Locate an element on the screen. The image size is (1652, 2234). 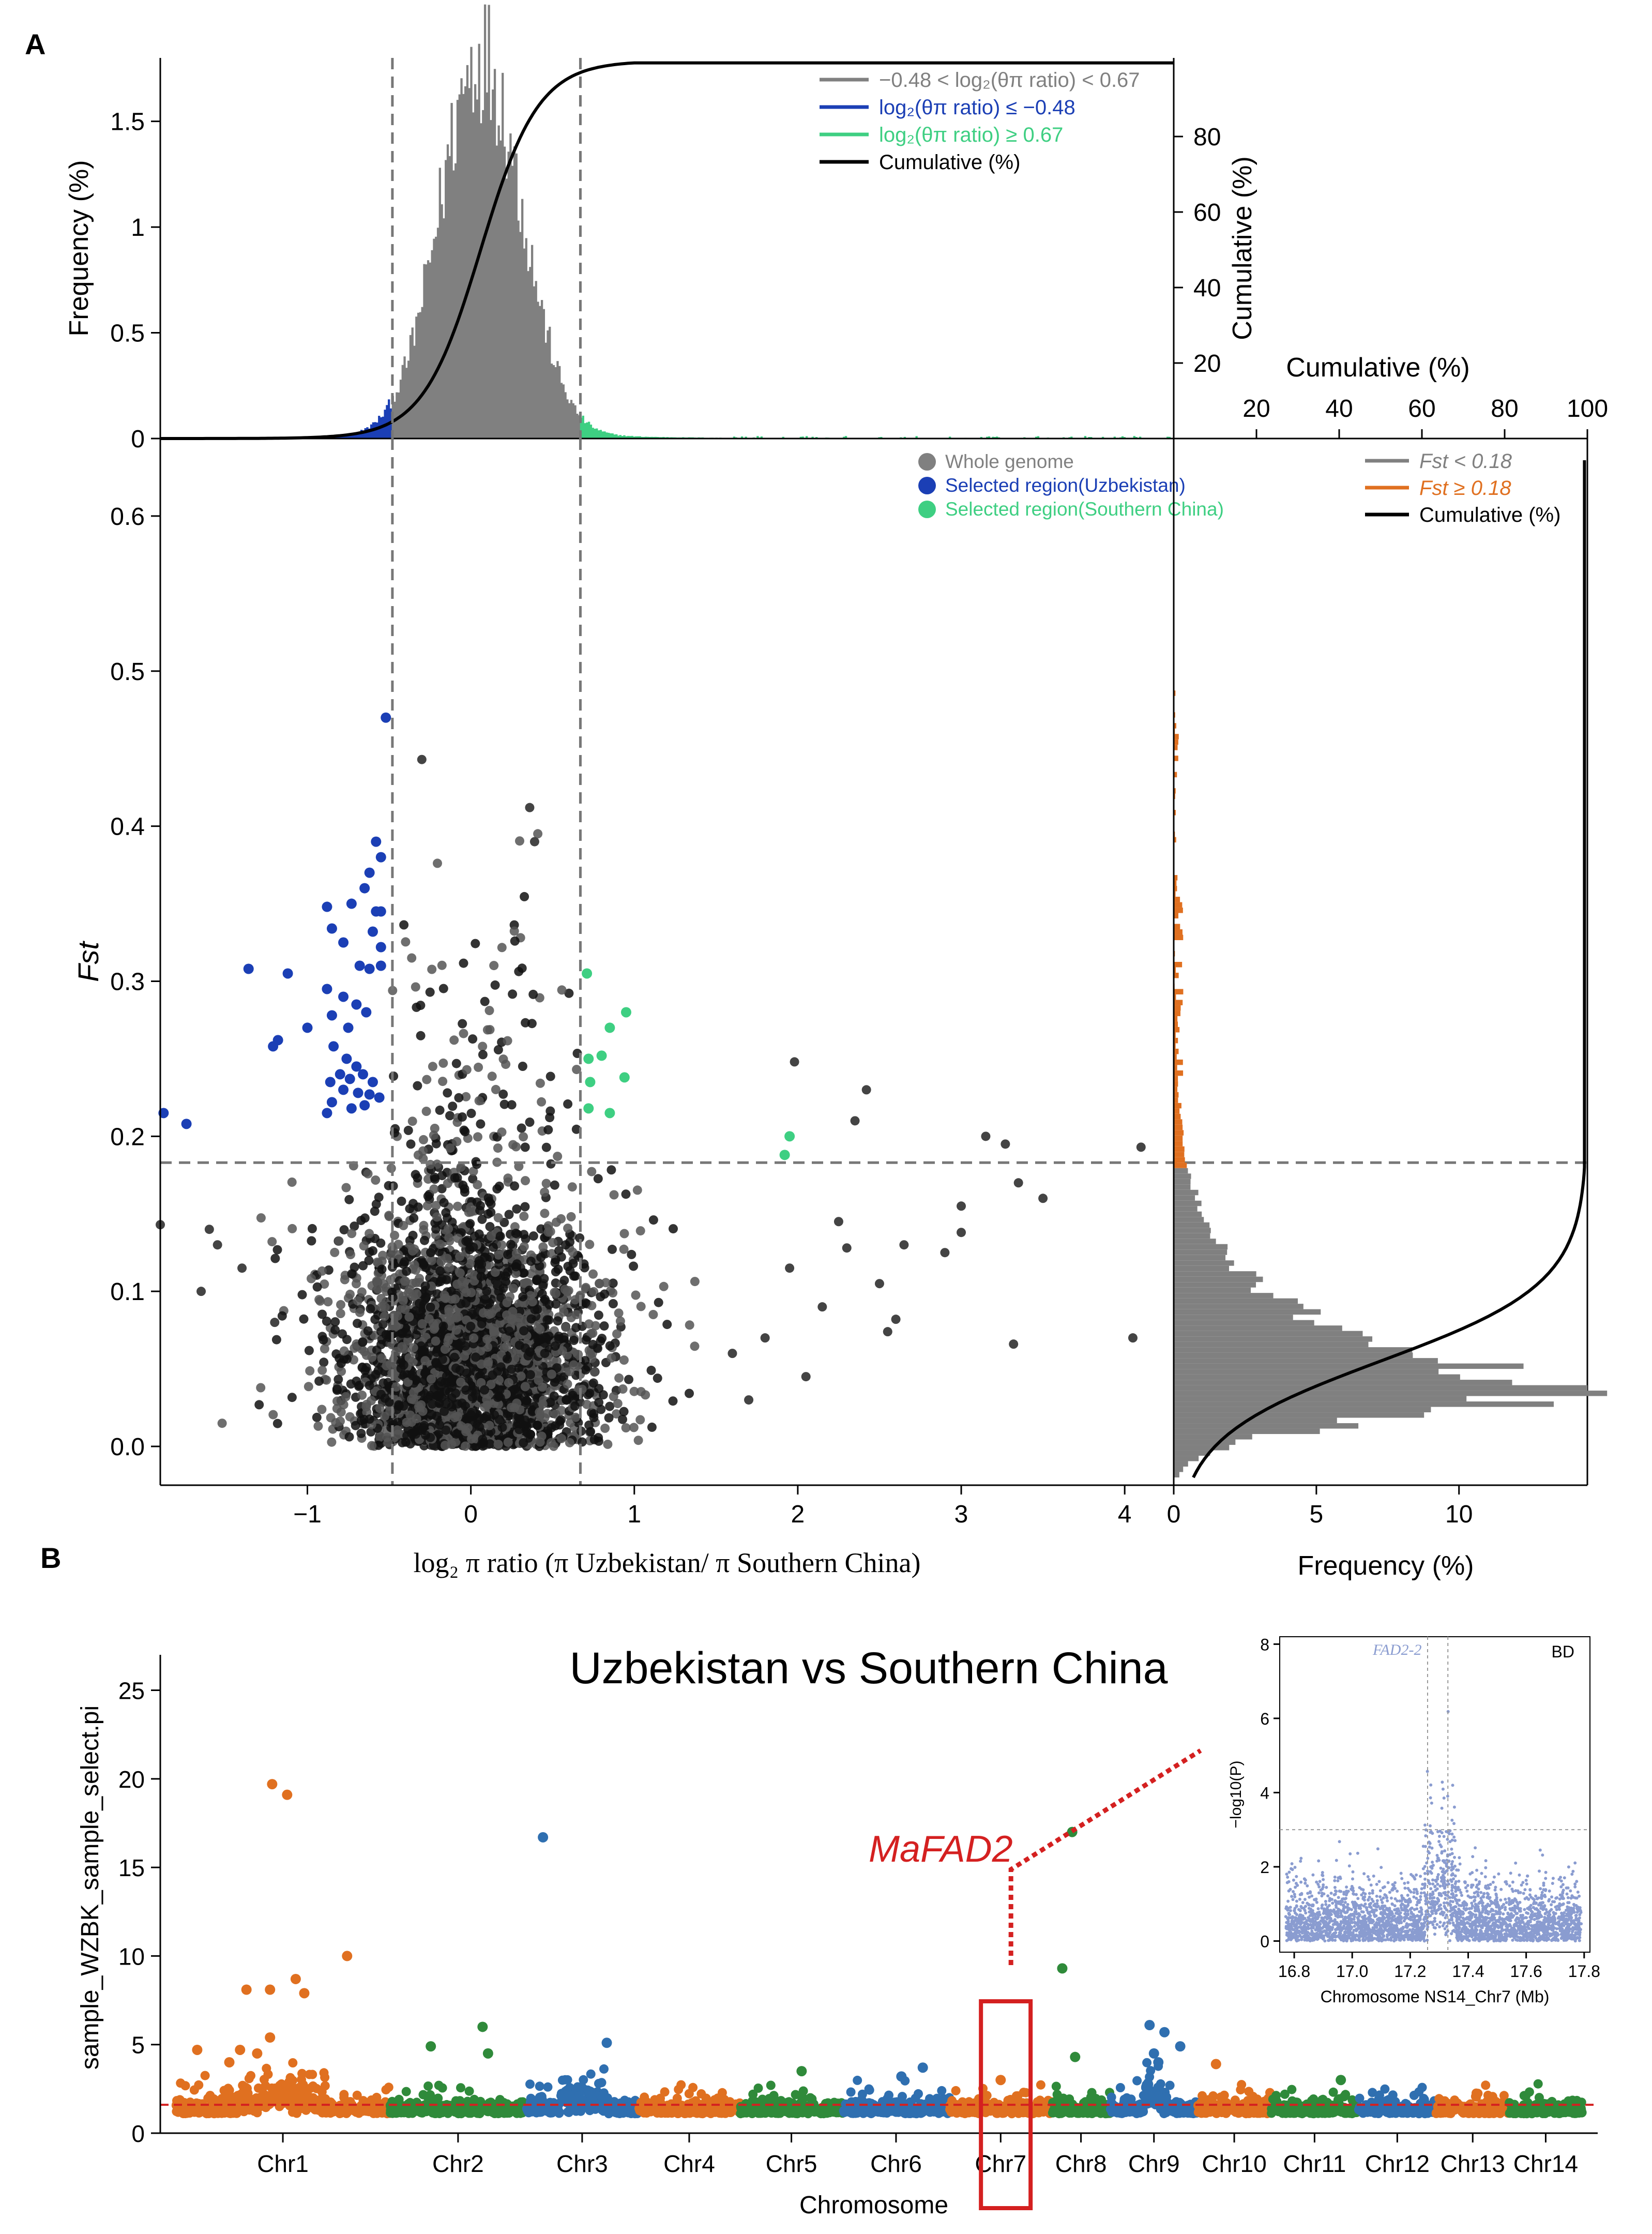
y-tick-label: 1.5 is located at coordinates (127, 122).